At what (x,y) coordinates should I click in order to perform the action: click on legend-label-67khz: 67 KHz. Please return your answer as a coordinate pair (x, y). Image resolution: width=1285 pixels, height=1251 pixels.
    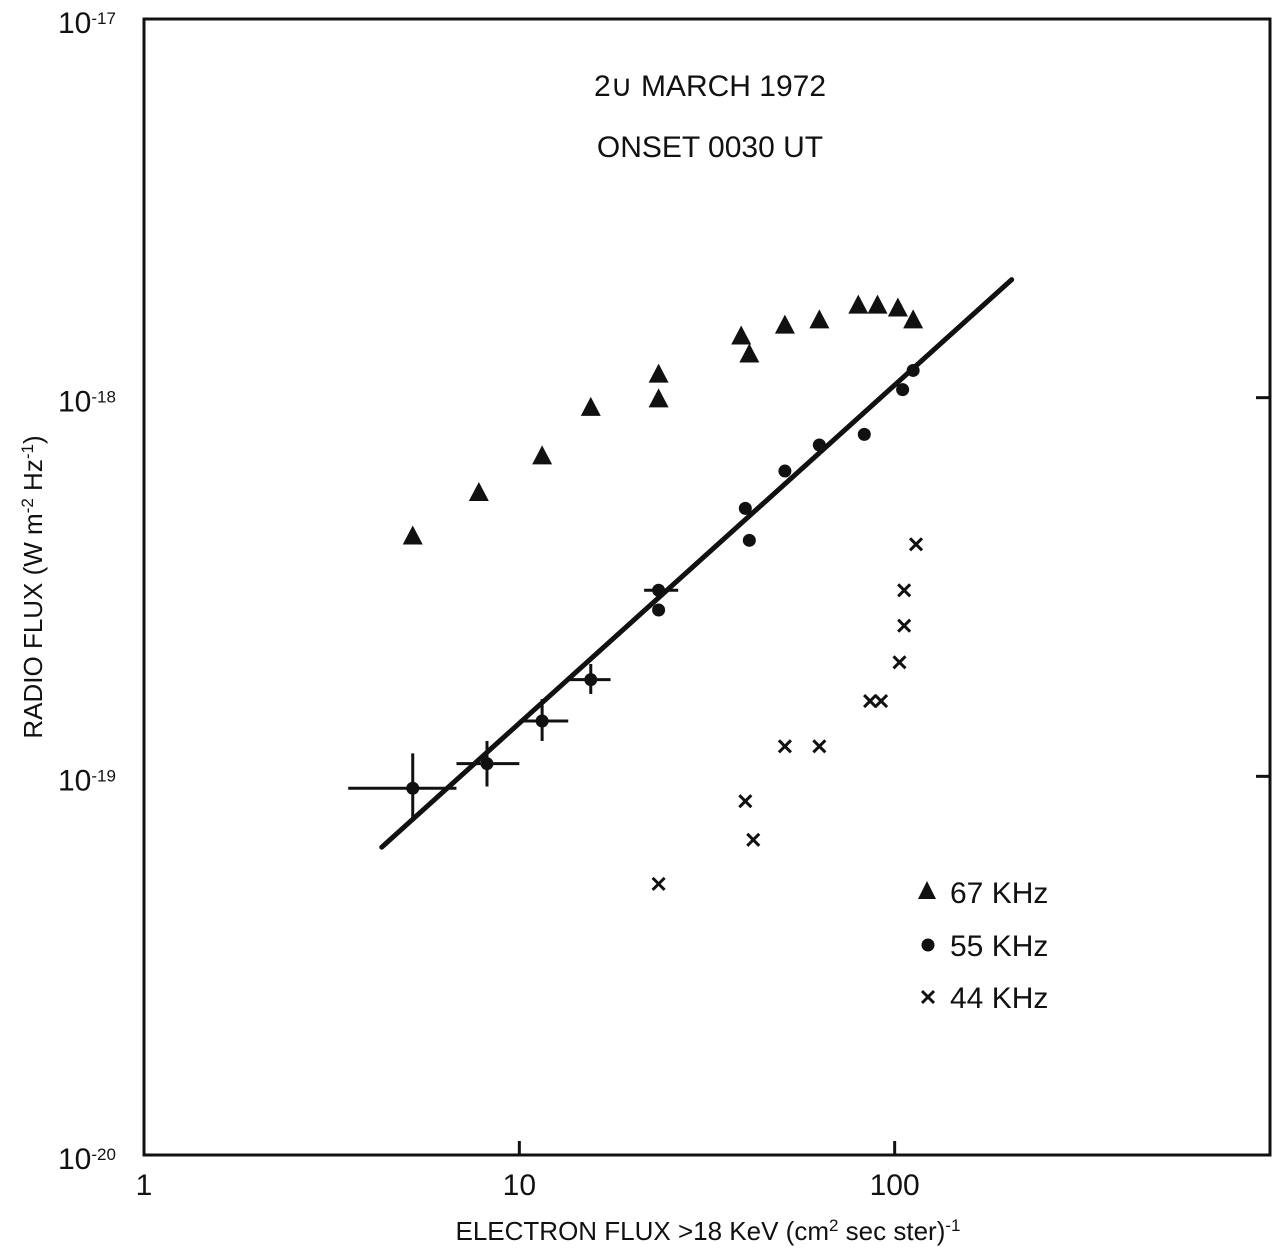
    Looking at the image, I should click on (999, 893).